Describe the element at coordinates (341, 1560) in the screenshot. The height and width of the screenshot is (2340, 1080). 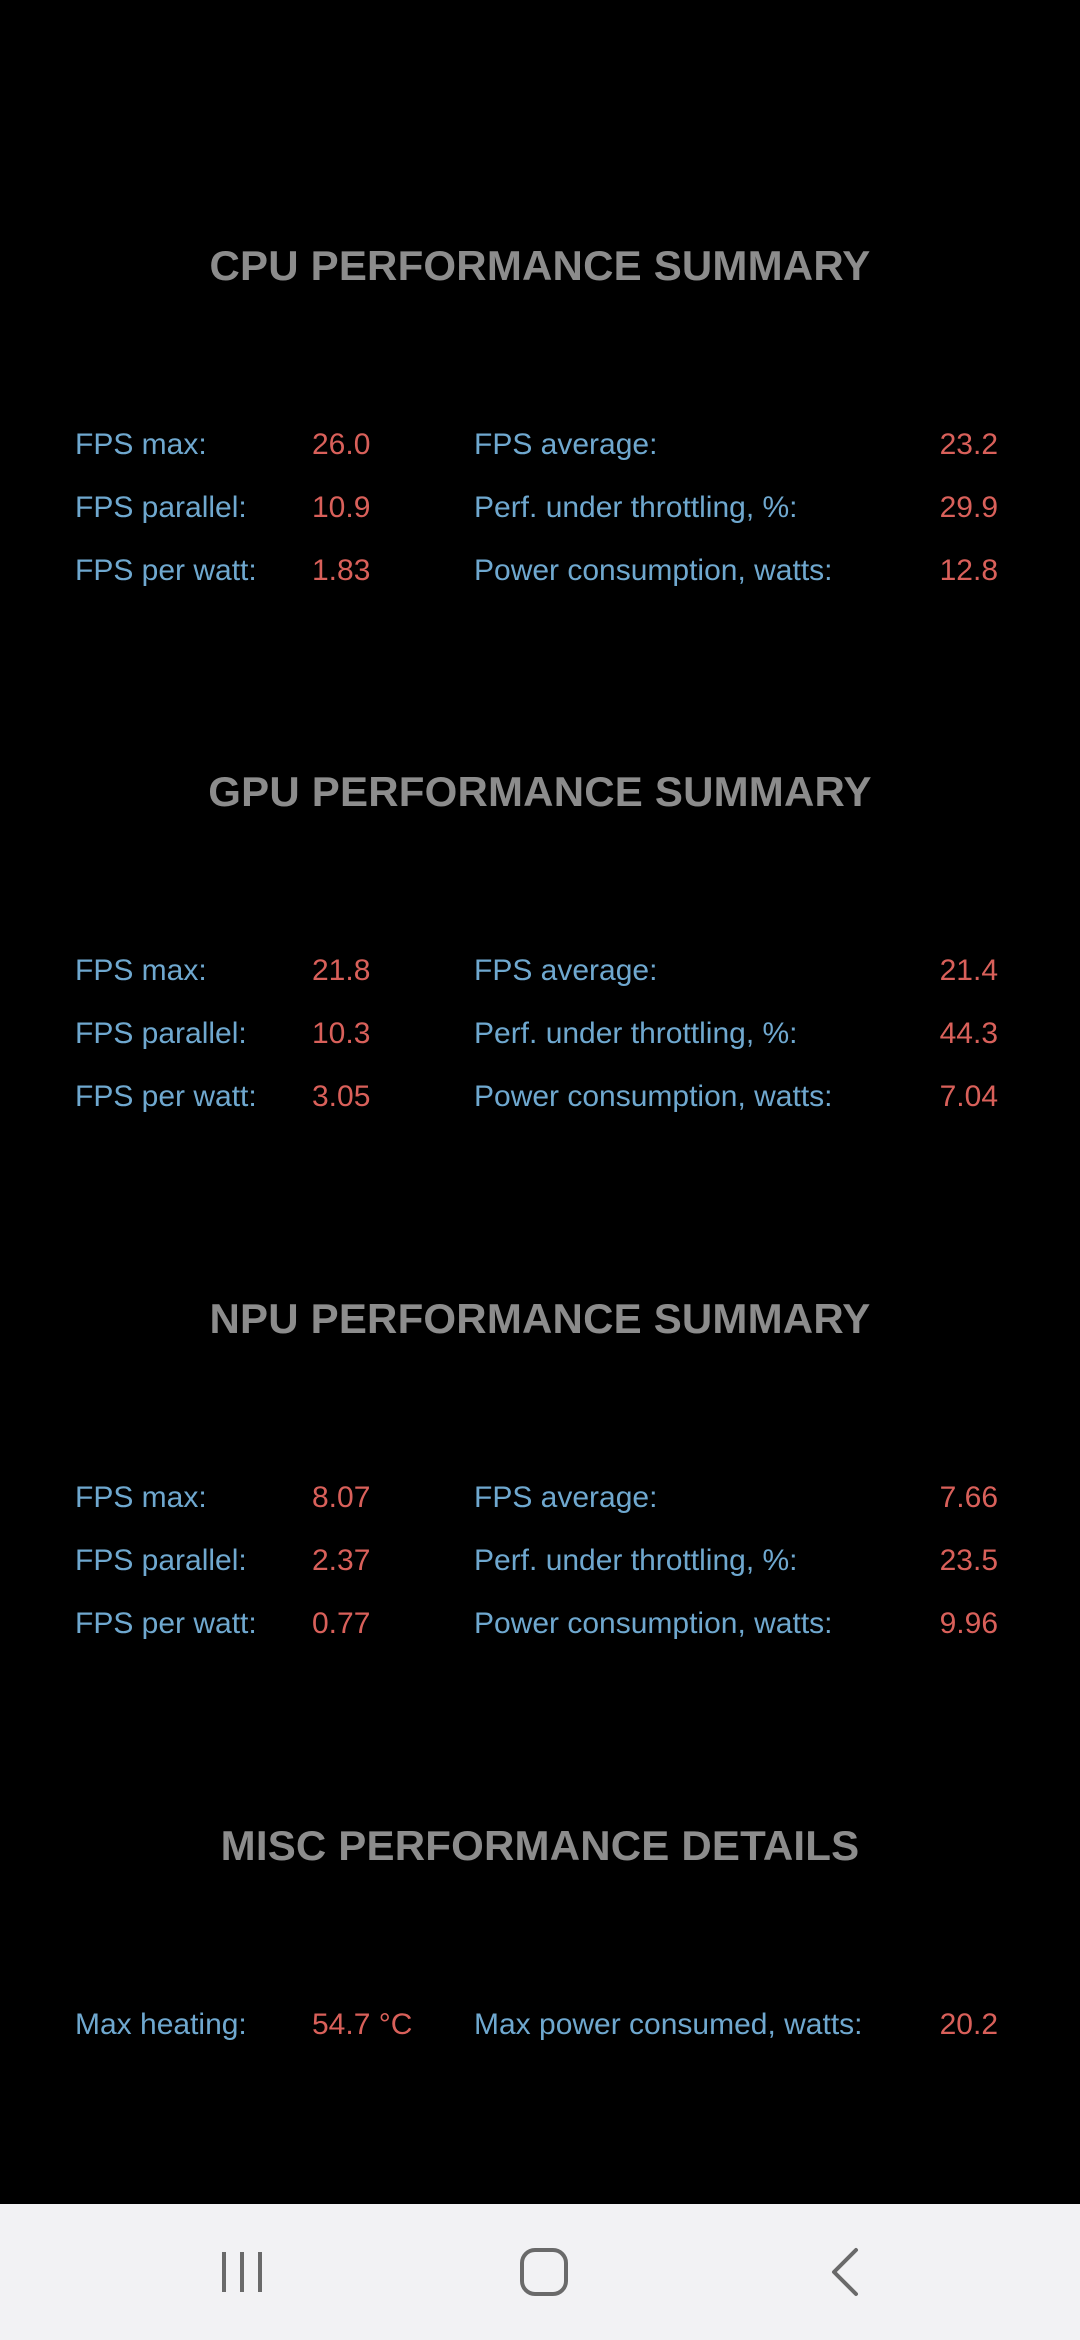
I see `stat-value: 2.37` at that location.